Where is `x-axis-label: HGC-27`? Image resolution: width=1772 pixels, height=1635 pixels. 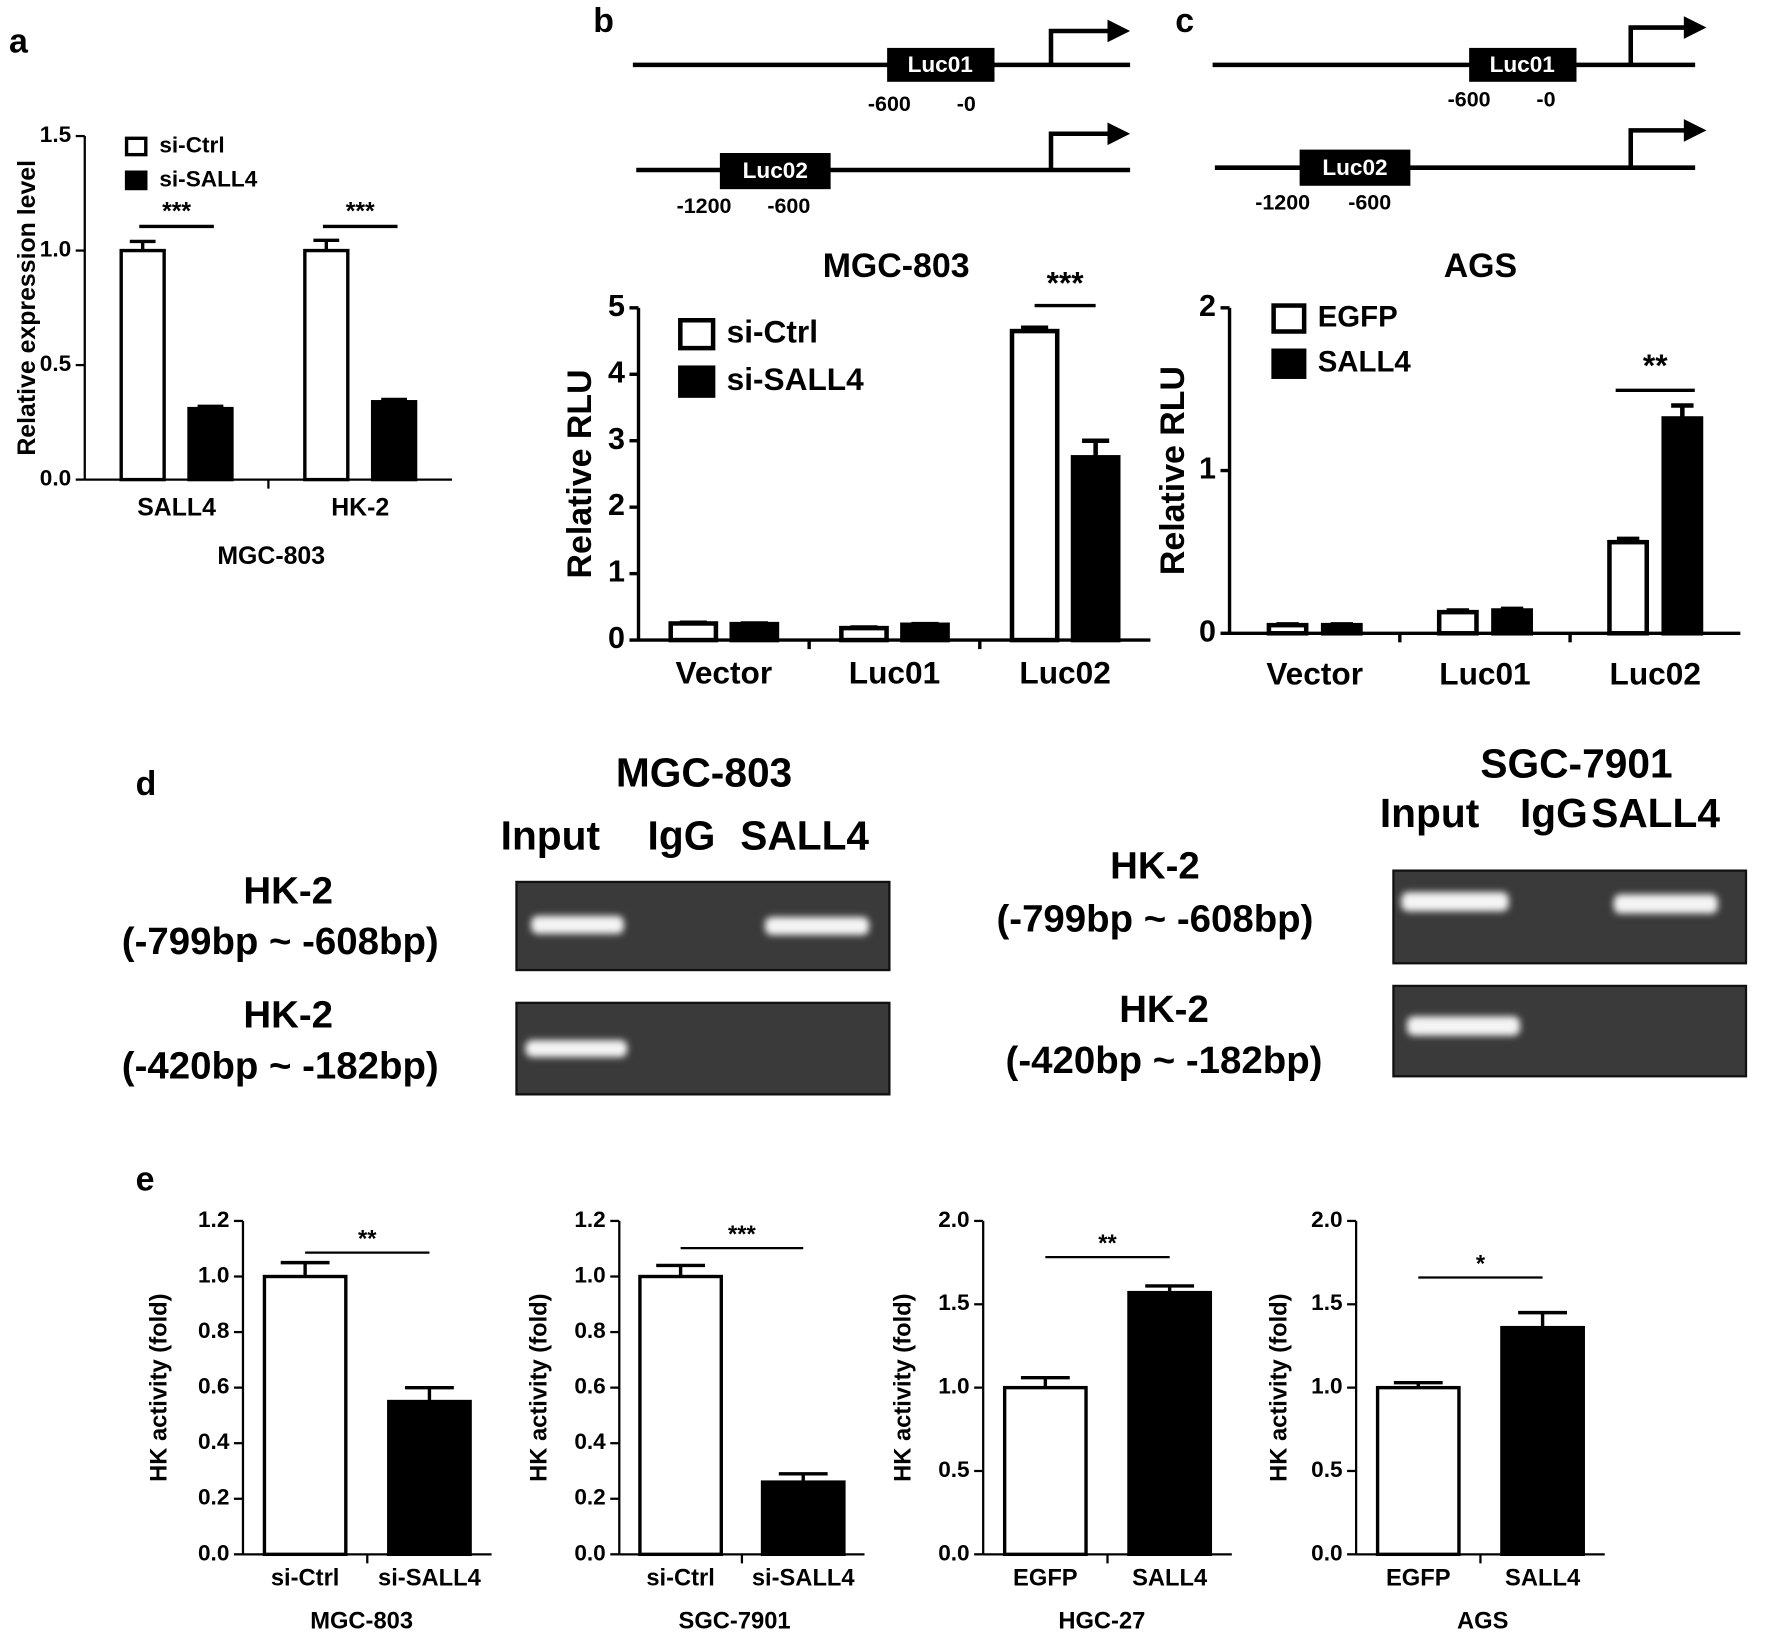
x-axis-label: HGC-27 is located at coordinates (1101, 1621).